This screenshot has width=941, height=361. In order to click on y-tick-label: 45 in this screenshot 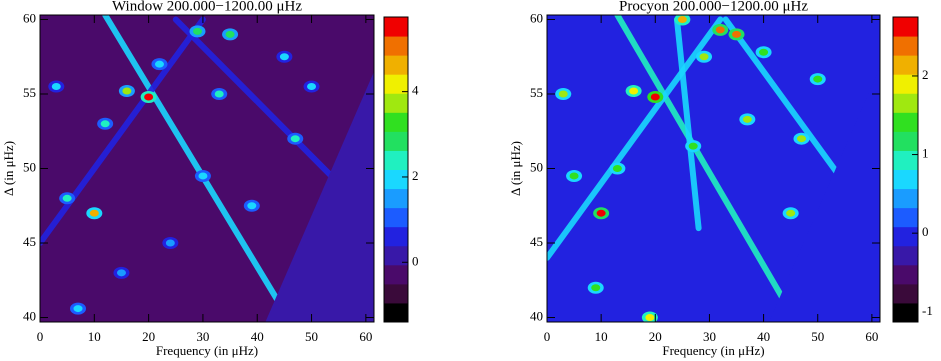, I will do `click(29, 241)`.